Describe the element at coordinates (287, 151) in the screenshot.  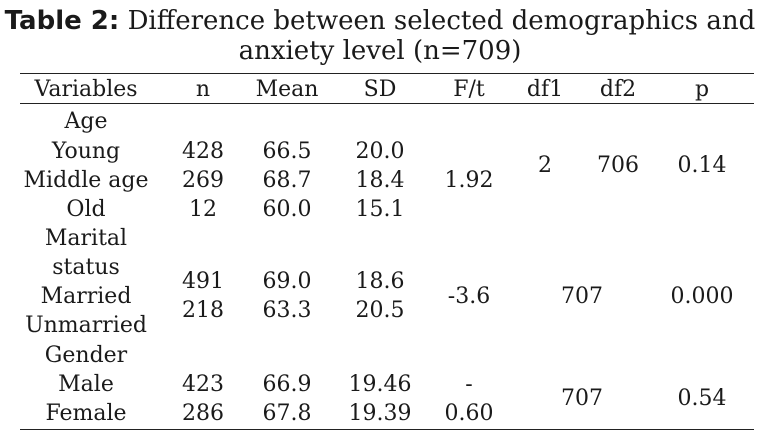
I see `cell-mean: 66.5` at that location.